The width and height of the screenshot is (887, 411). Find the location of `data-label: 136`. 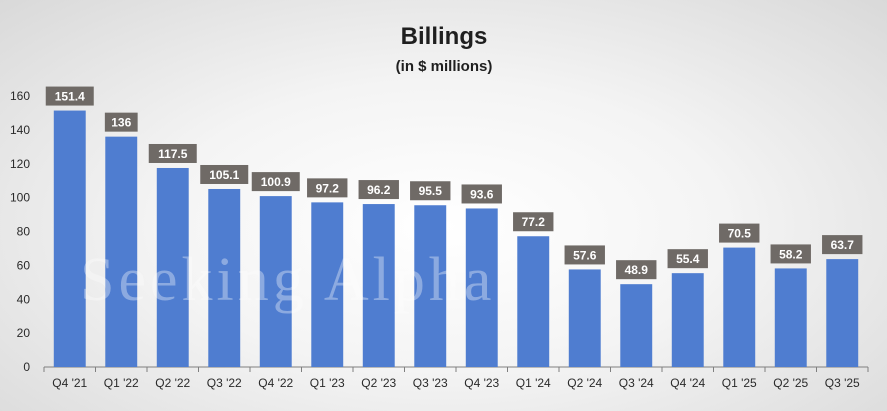

data-label: 136 is located at coordinates (121, 123).